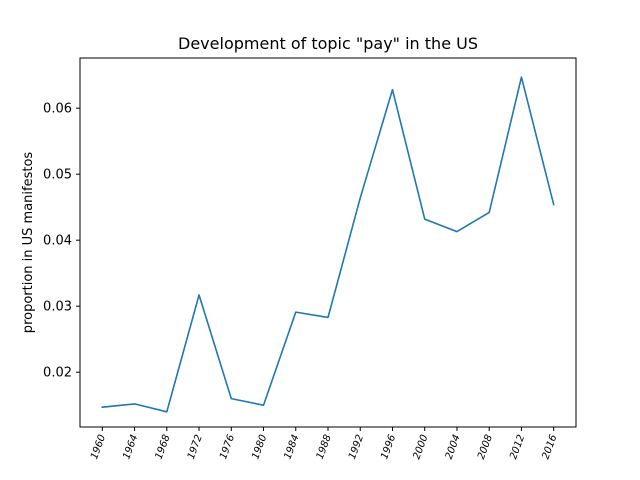 The height and width of the screenshot is (480, 640). Describe the element at coordinates (324, 447) in the screenshot. I see `x-tick-label: 1988` at that location.